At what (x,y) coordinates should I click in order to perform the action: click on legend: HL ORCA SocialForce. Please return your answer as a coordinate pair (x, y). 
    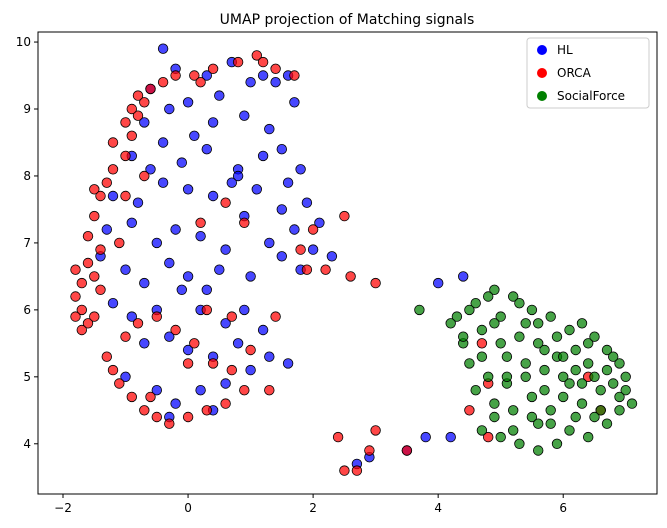
    Looking at the image, I should click on (588, 73).